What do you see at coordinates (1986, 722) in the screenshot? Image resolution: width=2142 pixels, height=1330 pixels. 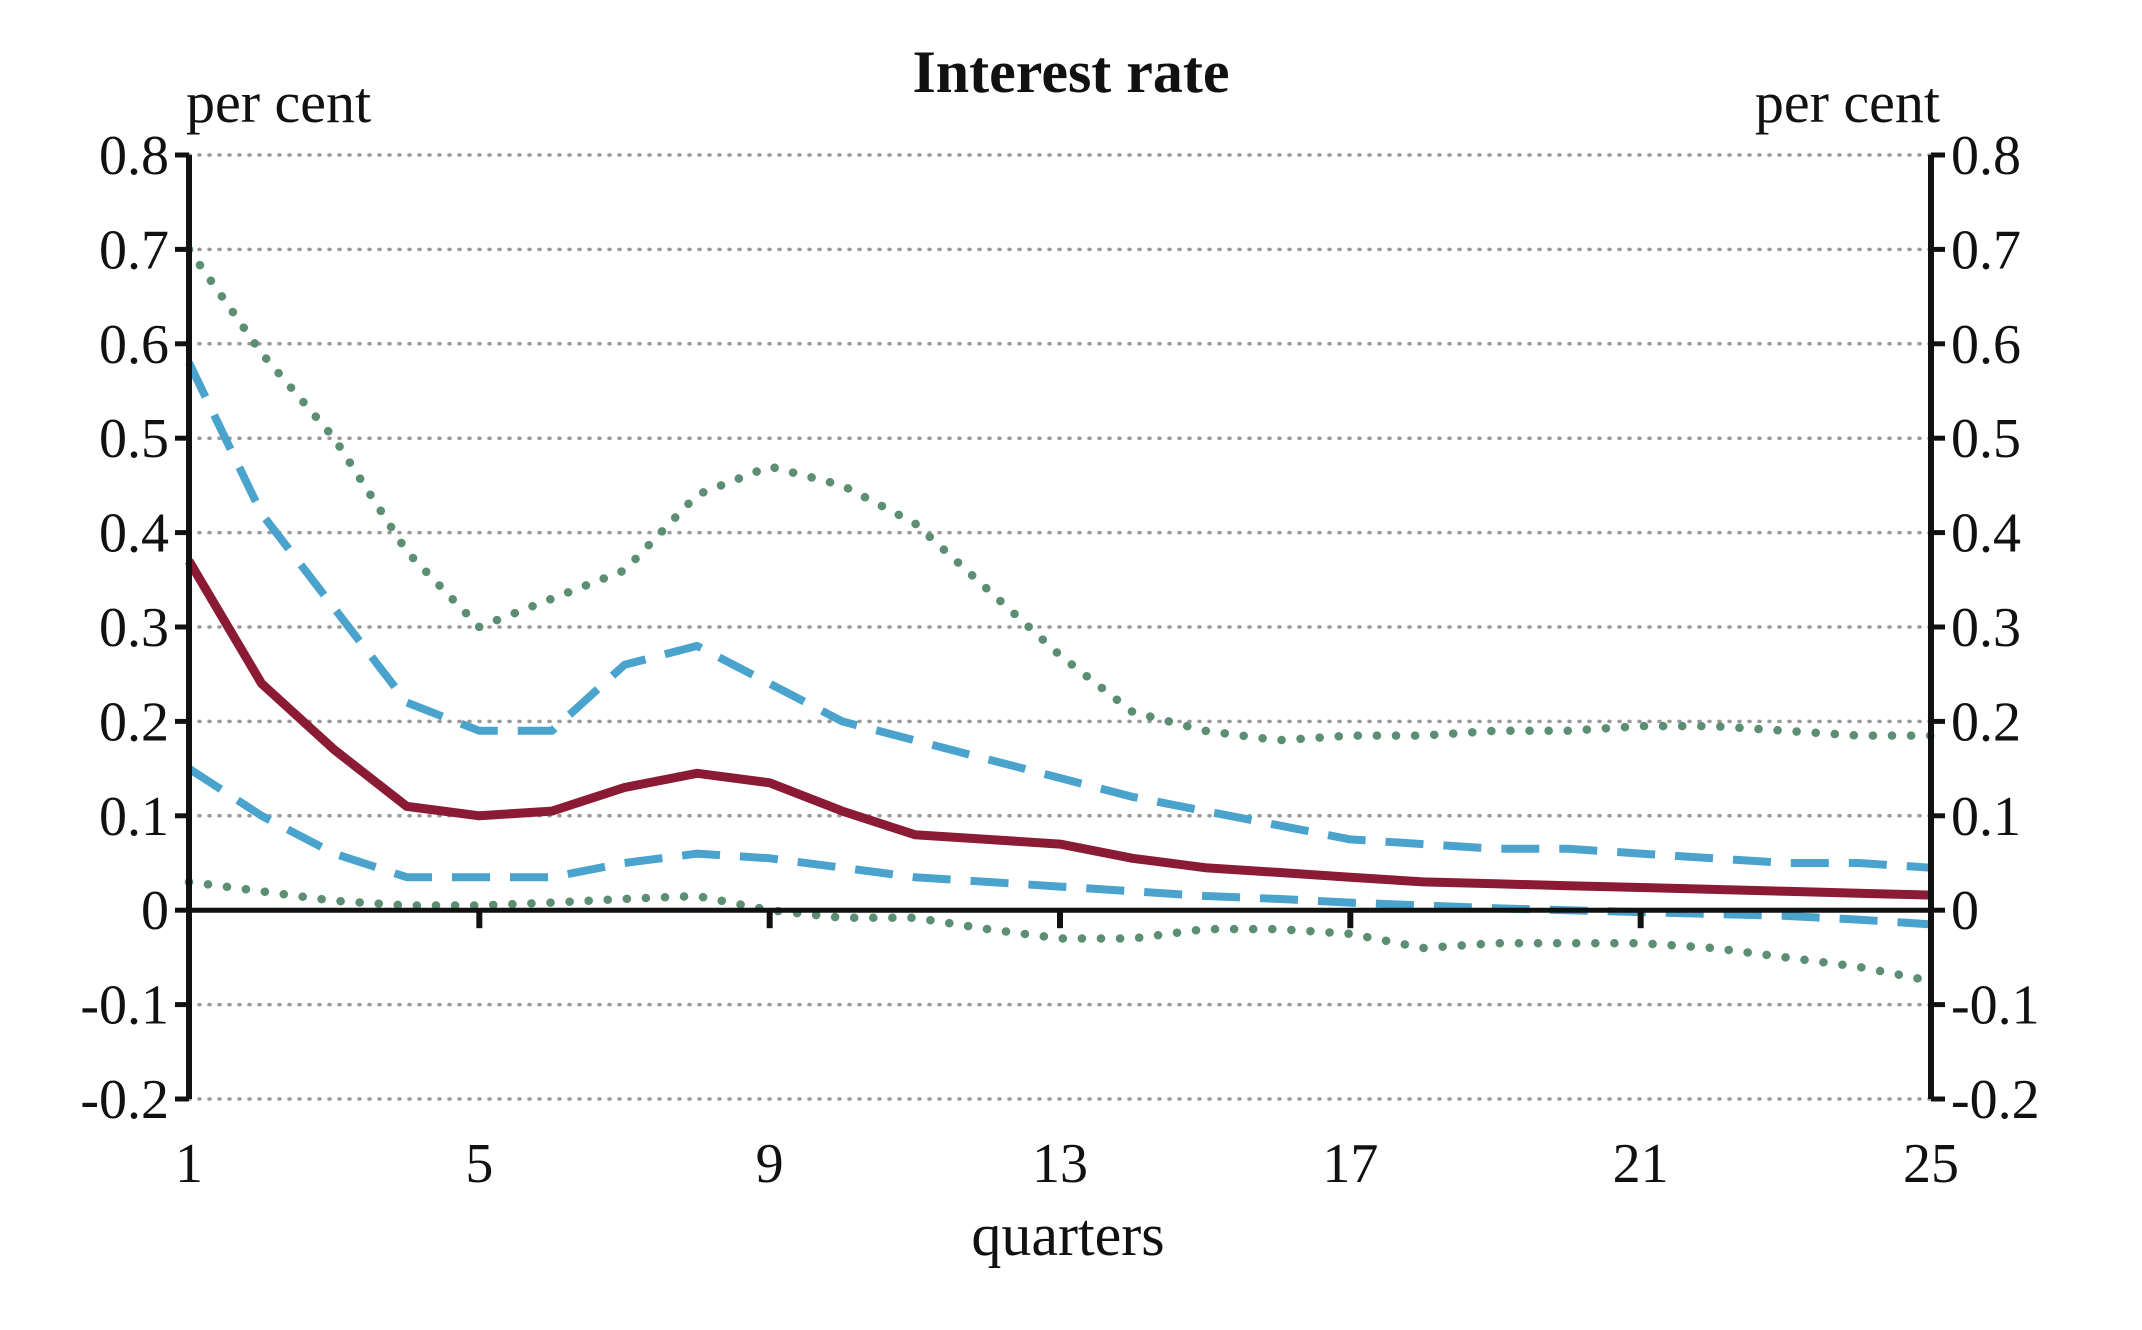 I see `y-tick-label-right: 0.2` at bounding box center [1986, 722].